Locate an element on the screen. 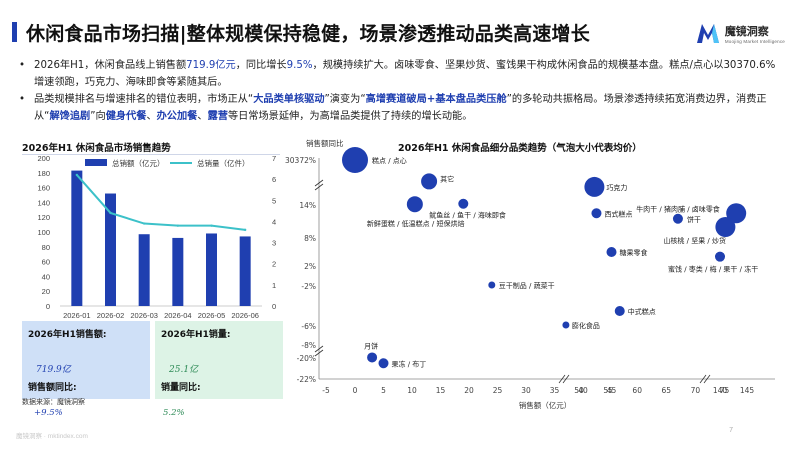  left-chart-title: 2026年H1 休闲食品市场销售趋势 is located at coordinates (96, 148).